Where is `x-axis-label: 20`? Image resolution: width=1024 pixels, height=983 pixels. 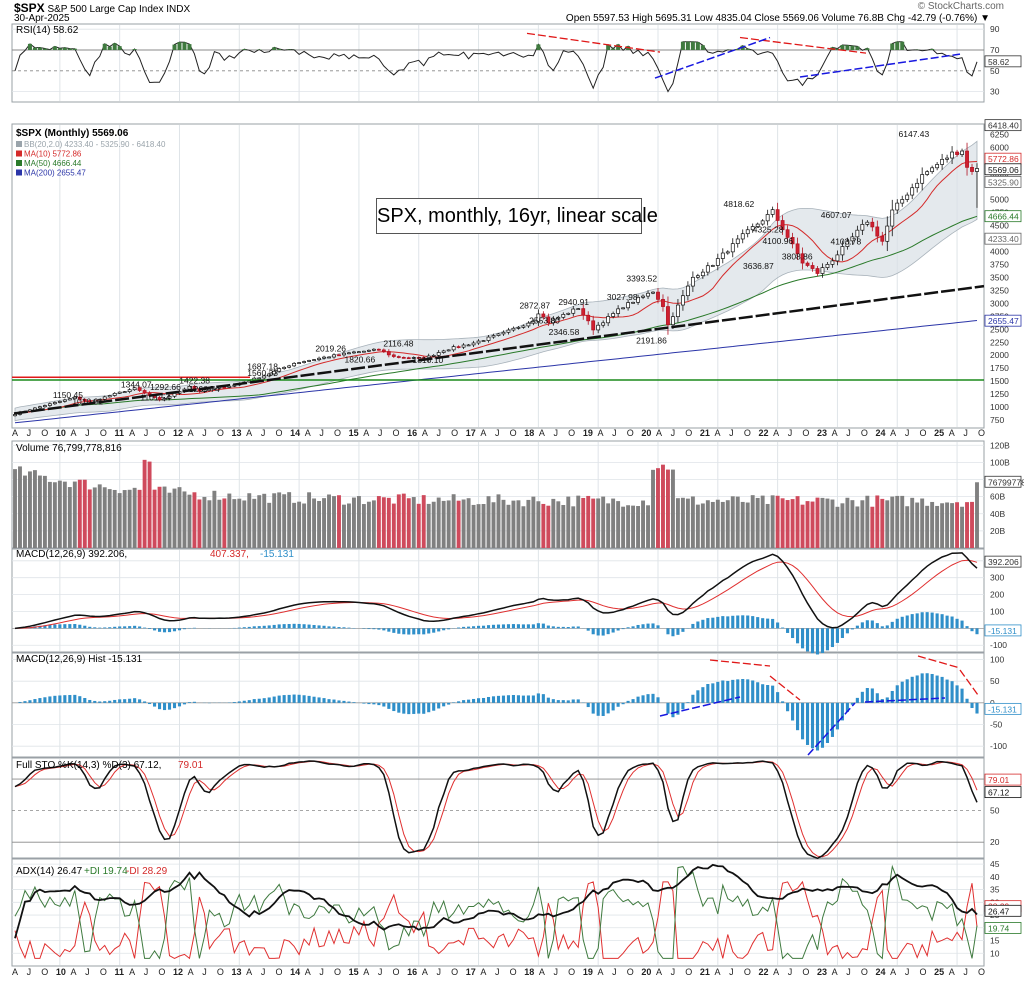
x-axis-label: 20 is located at coordinates (646, 433).